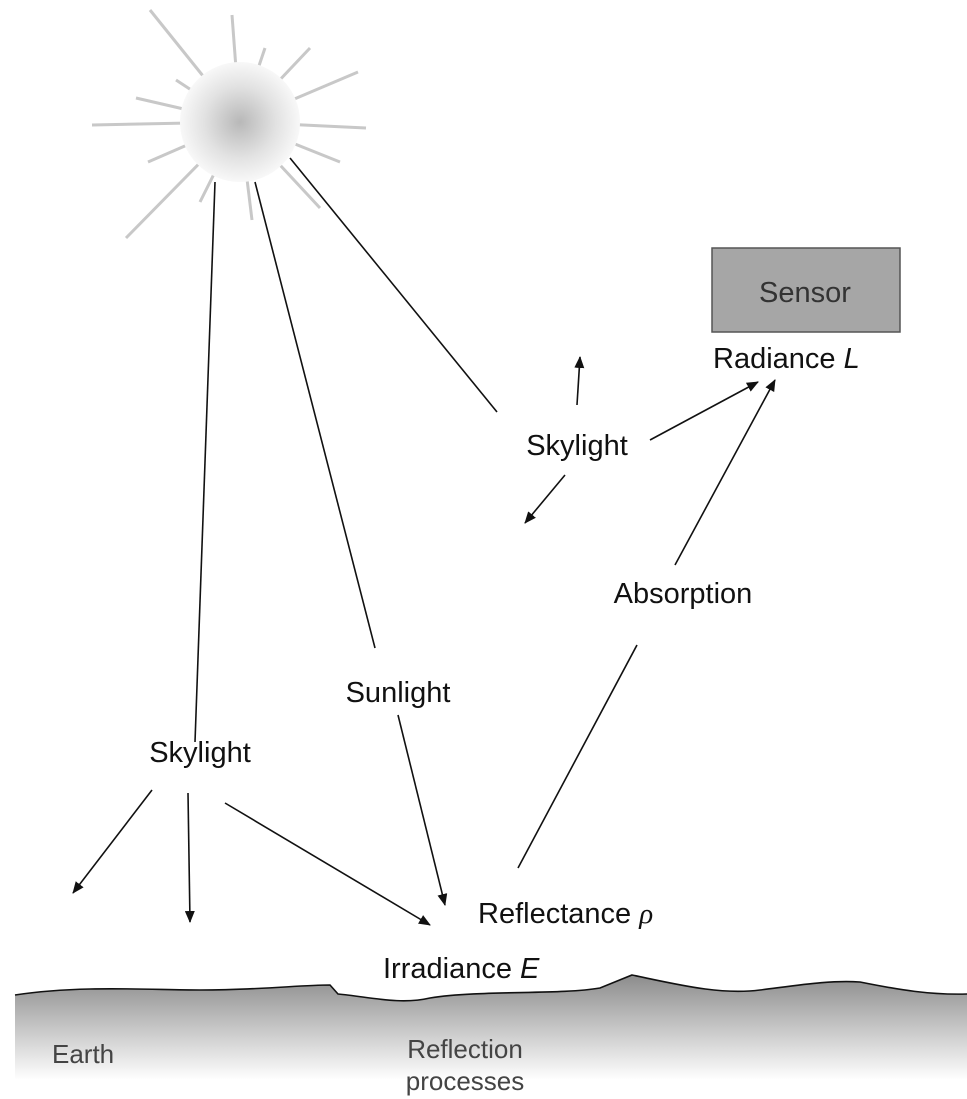 This screenshot has width=967, height=1099. What do you see at coordinates (398, 693) in the screenshot?
I see `sunlight-label: Sunlight` at bounding box center [398, 693].